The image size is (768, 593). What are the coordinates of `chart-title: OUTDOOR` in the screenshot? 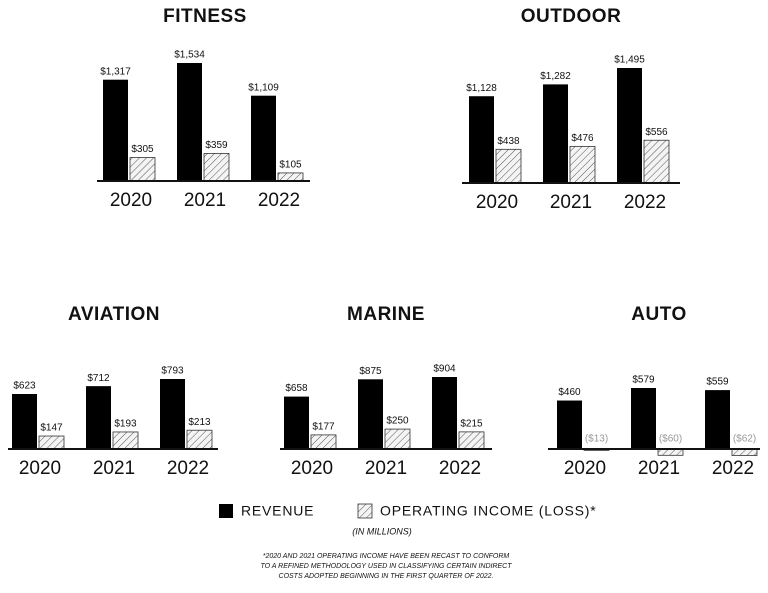 It's located at (571, 16).